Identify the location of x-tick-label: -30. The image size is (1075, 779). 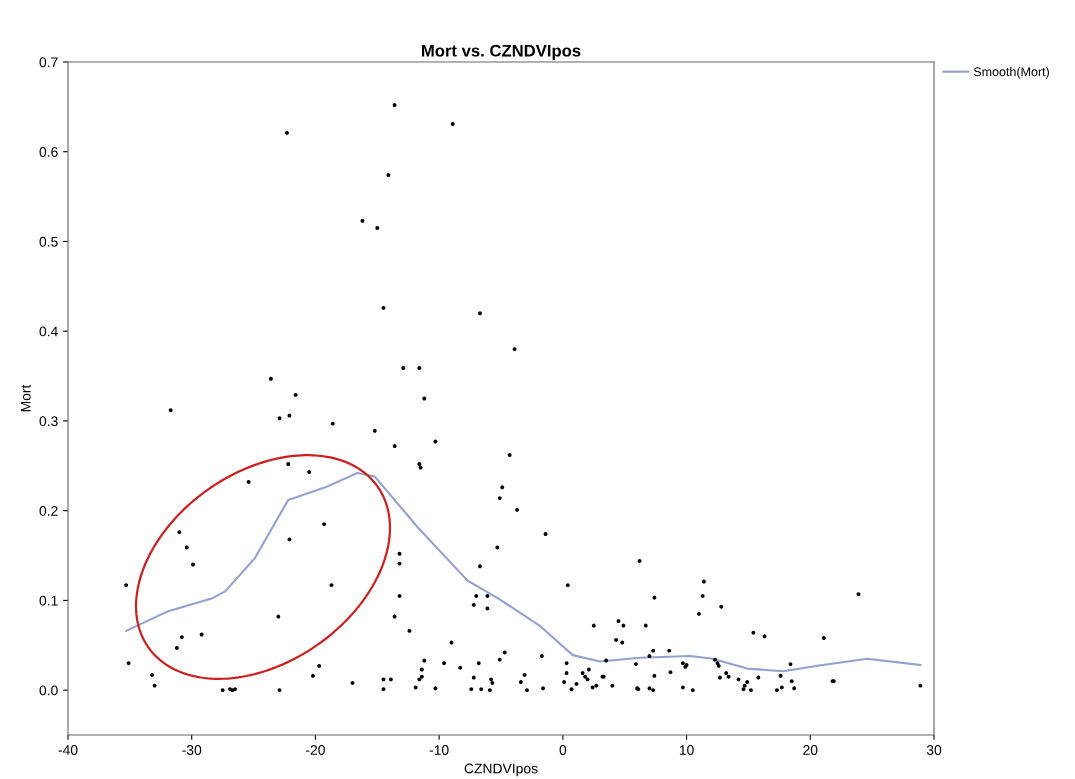
(192, 750).